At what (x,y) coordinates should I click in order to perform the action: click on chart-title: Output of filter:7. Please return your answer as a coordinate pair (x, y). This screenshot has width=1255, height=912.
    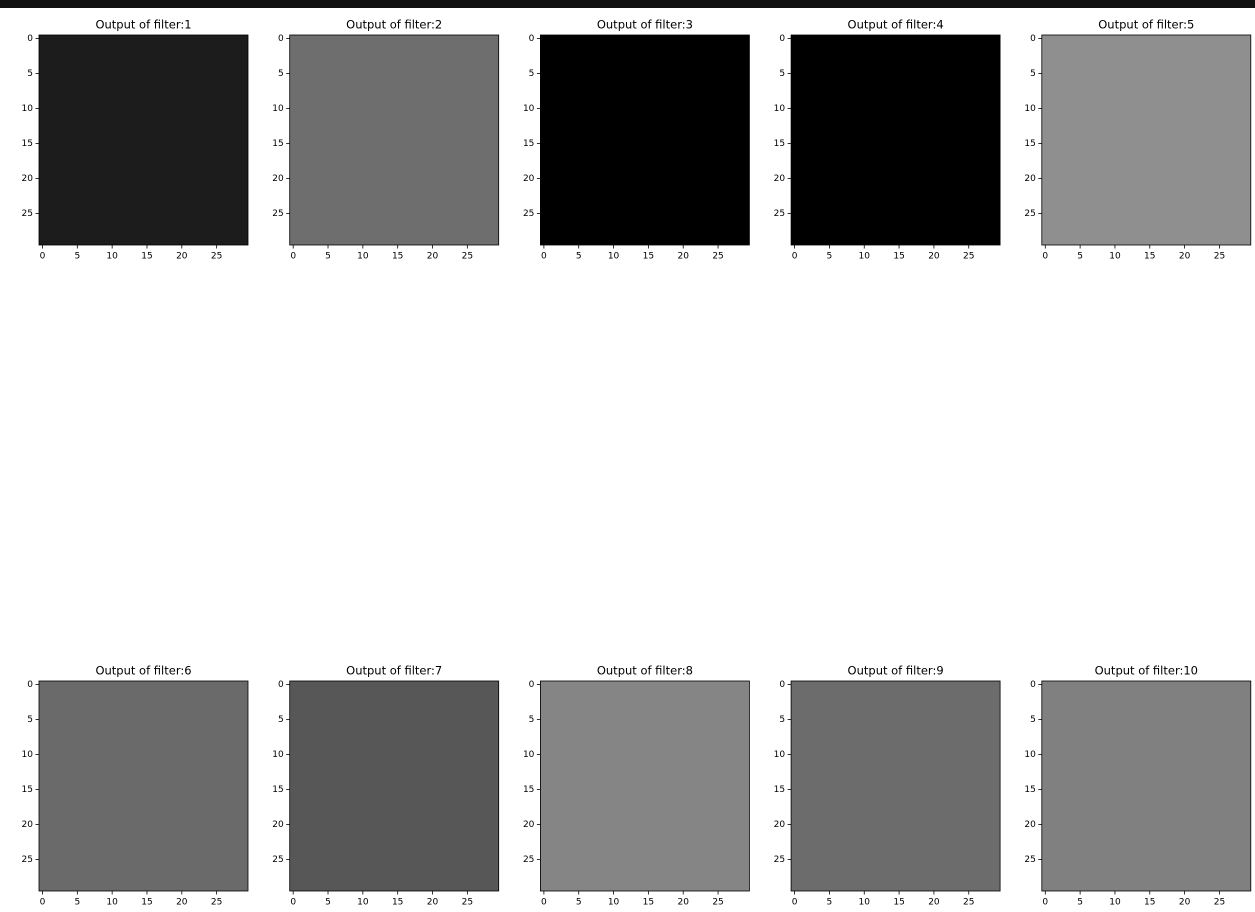
    Looking at the image, I should click on (394, 671).